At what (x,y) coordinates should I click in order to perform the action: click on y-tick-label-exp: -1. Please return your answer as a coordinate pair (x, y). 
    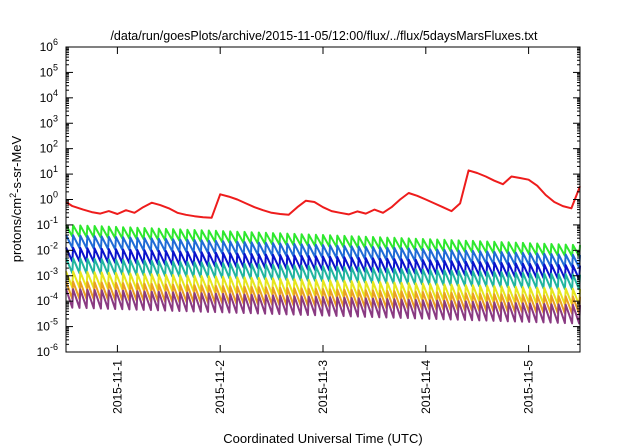
    Looking at the image, I should click on (54, 220).